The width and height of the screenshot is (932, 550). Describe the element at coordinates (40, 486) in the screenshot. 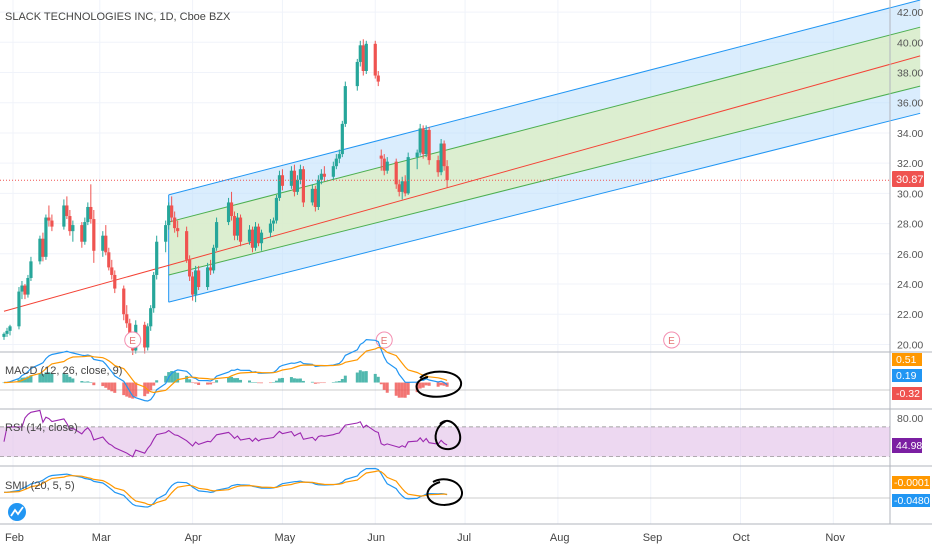

I see `smii-label: SMII (20, 5, 5)` at that location.